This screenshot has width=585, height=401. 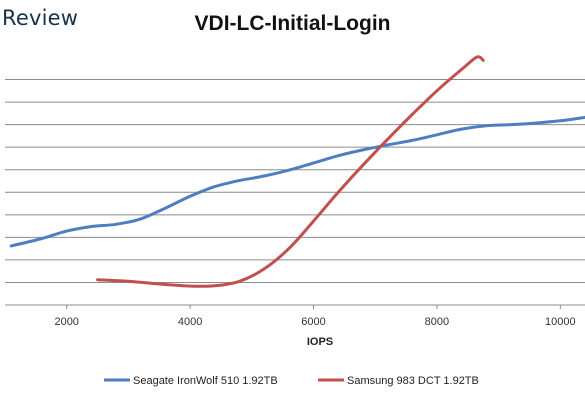 What do you see at coordinates (320, 342) in the screenshot?
I see `x-axis-label: IOPS` at bounding box center [320, 342].